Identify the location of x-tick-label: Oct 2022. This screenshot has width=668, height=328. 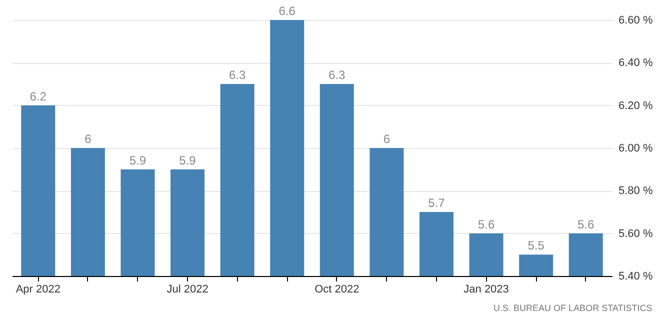
(337, 290).